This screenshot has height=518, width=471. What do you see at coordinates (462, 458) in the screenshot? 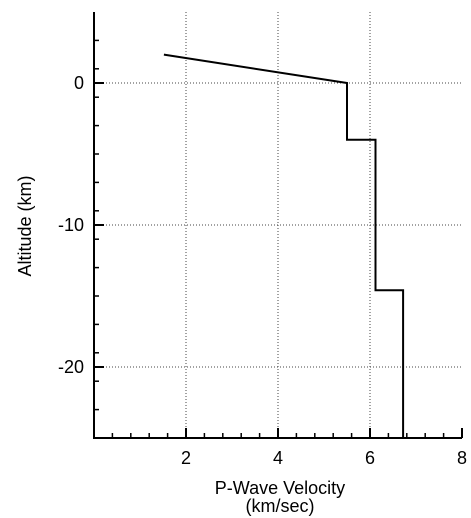
I see `x-tick-label: 8` at bounding box center [462, 458].